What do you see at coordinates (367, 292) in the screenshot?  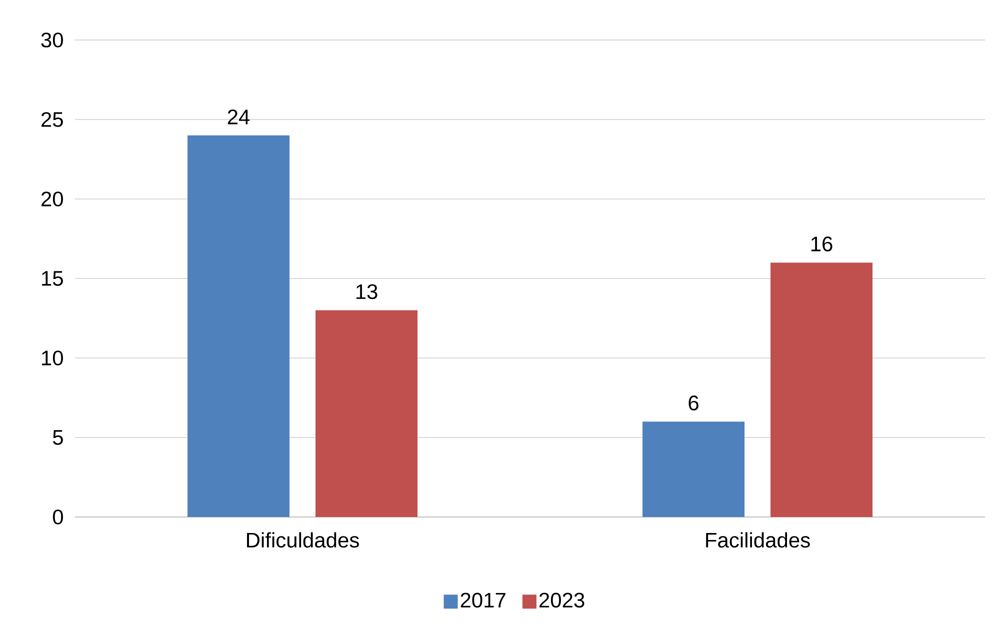 I see `data-label: 13` at bounding box center [367, 292].